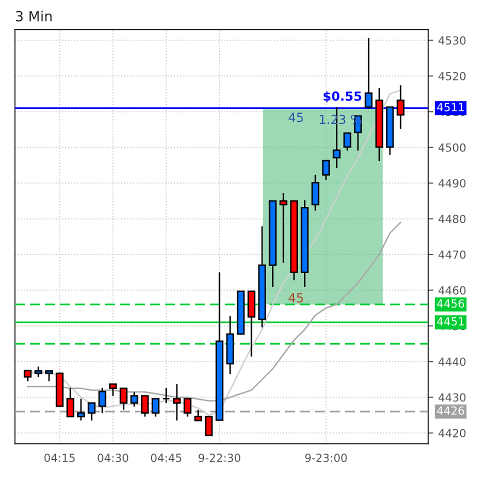 The height and width of the screenshot is (493, 498). Describe the element at coordinates (452, 290) in the screenshot. I see `y-tick-label: 4460` at that location.